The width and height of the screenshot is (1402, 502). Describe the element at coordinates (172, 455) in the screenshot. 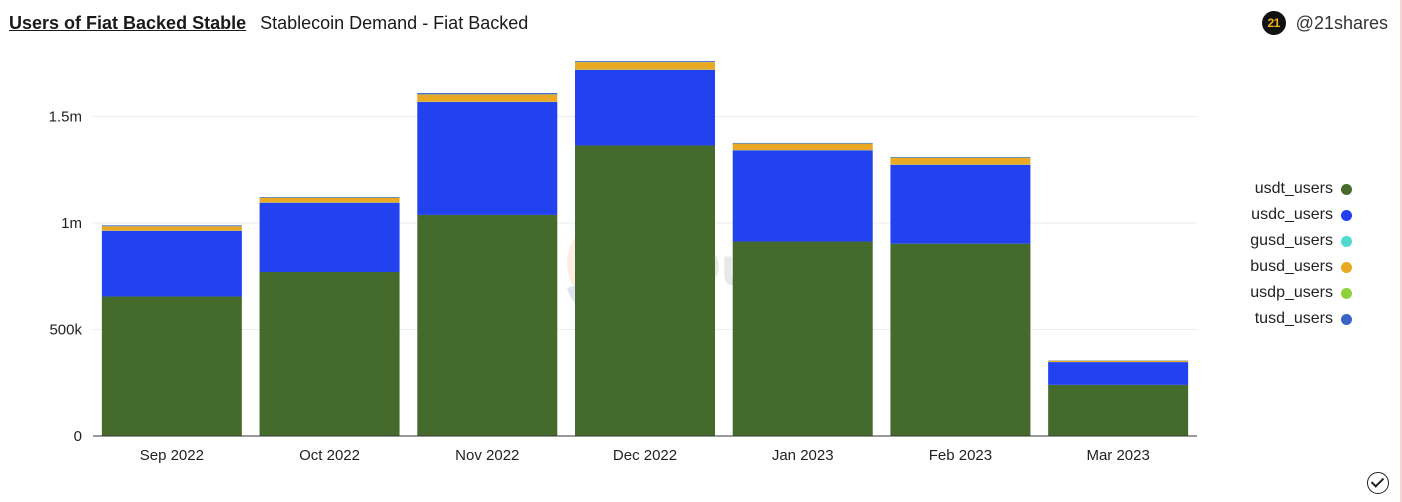

I see `x-tick-label: Sep 2022` at that location.